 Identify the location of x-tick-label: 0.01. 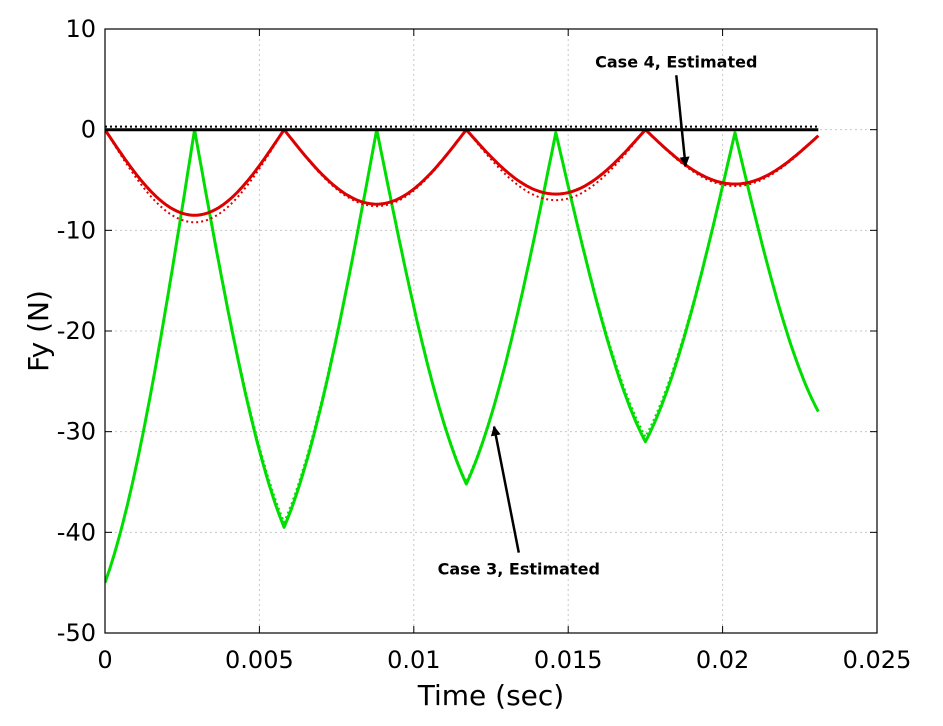
(413, 660).